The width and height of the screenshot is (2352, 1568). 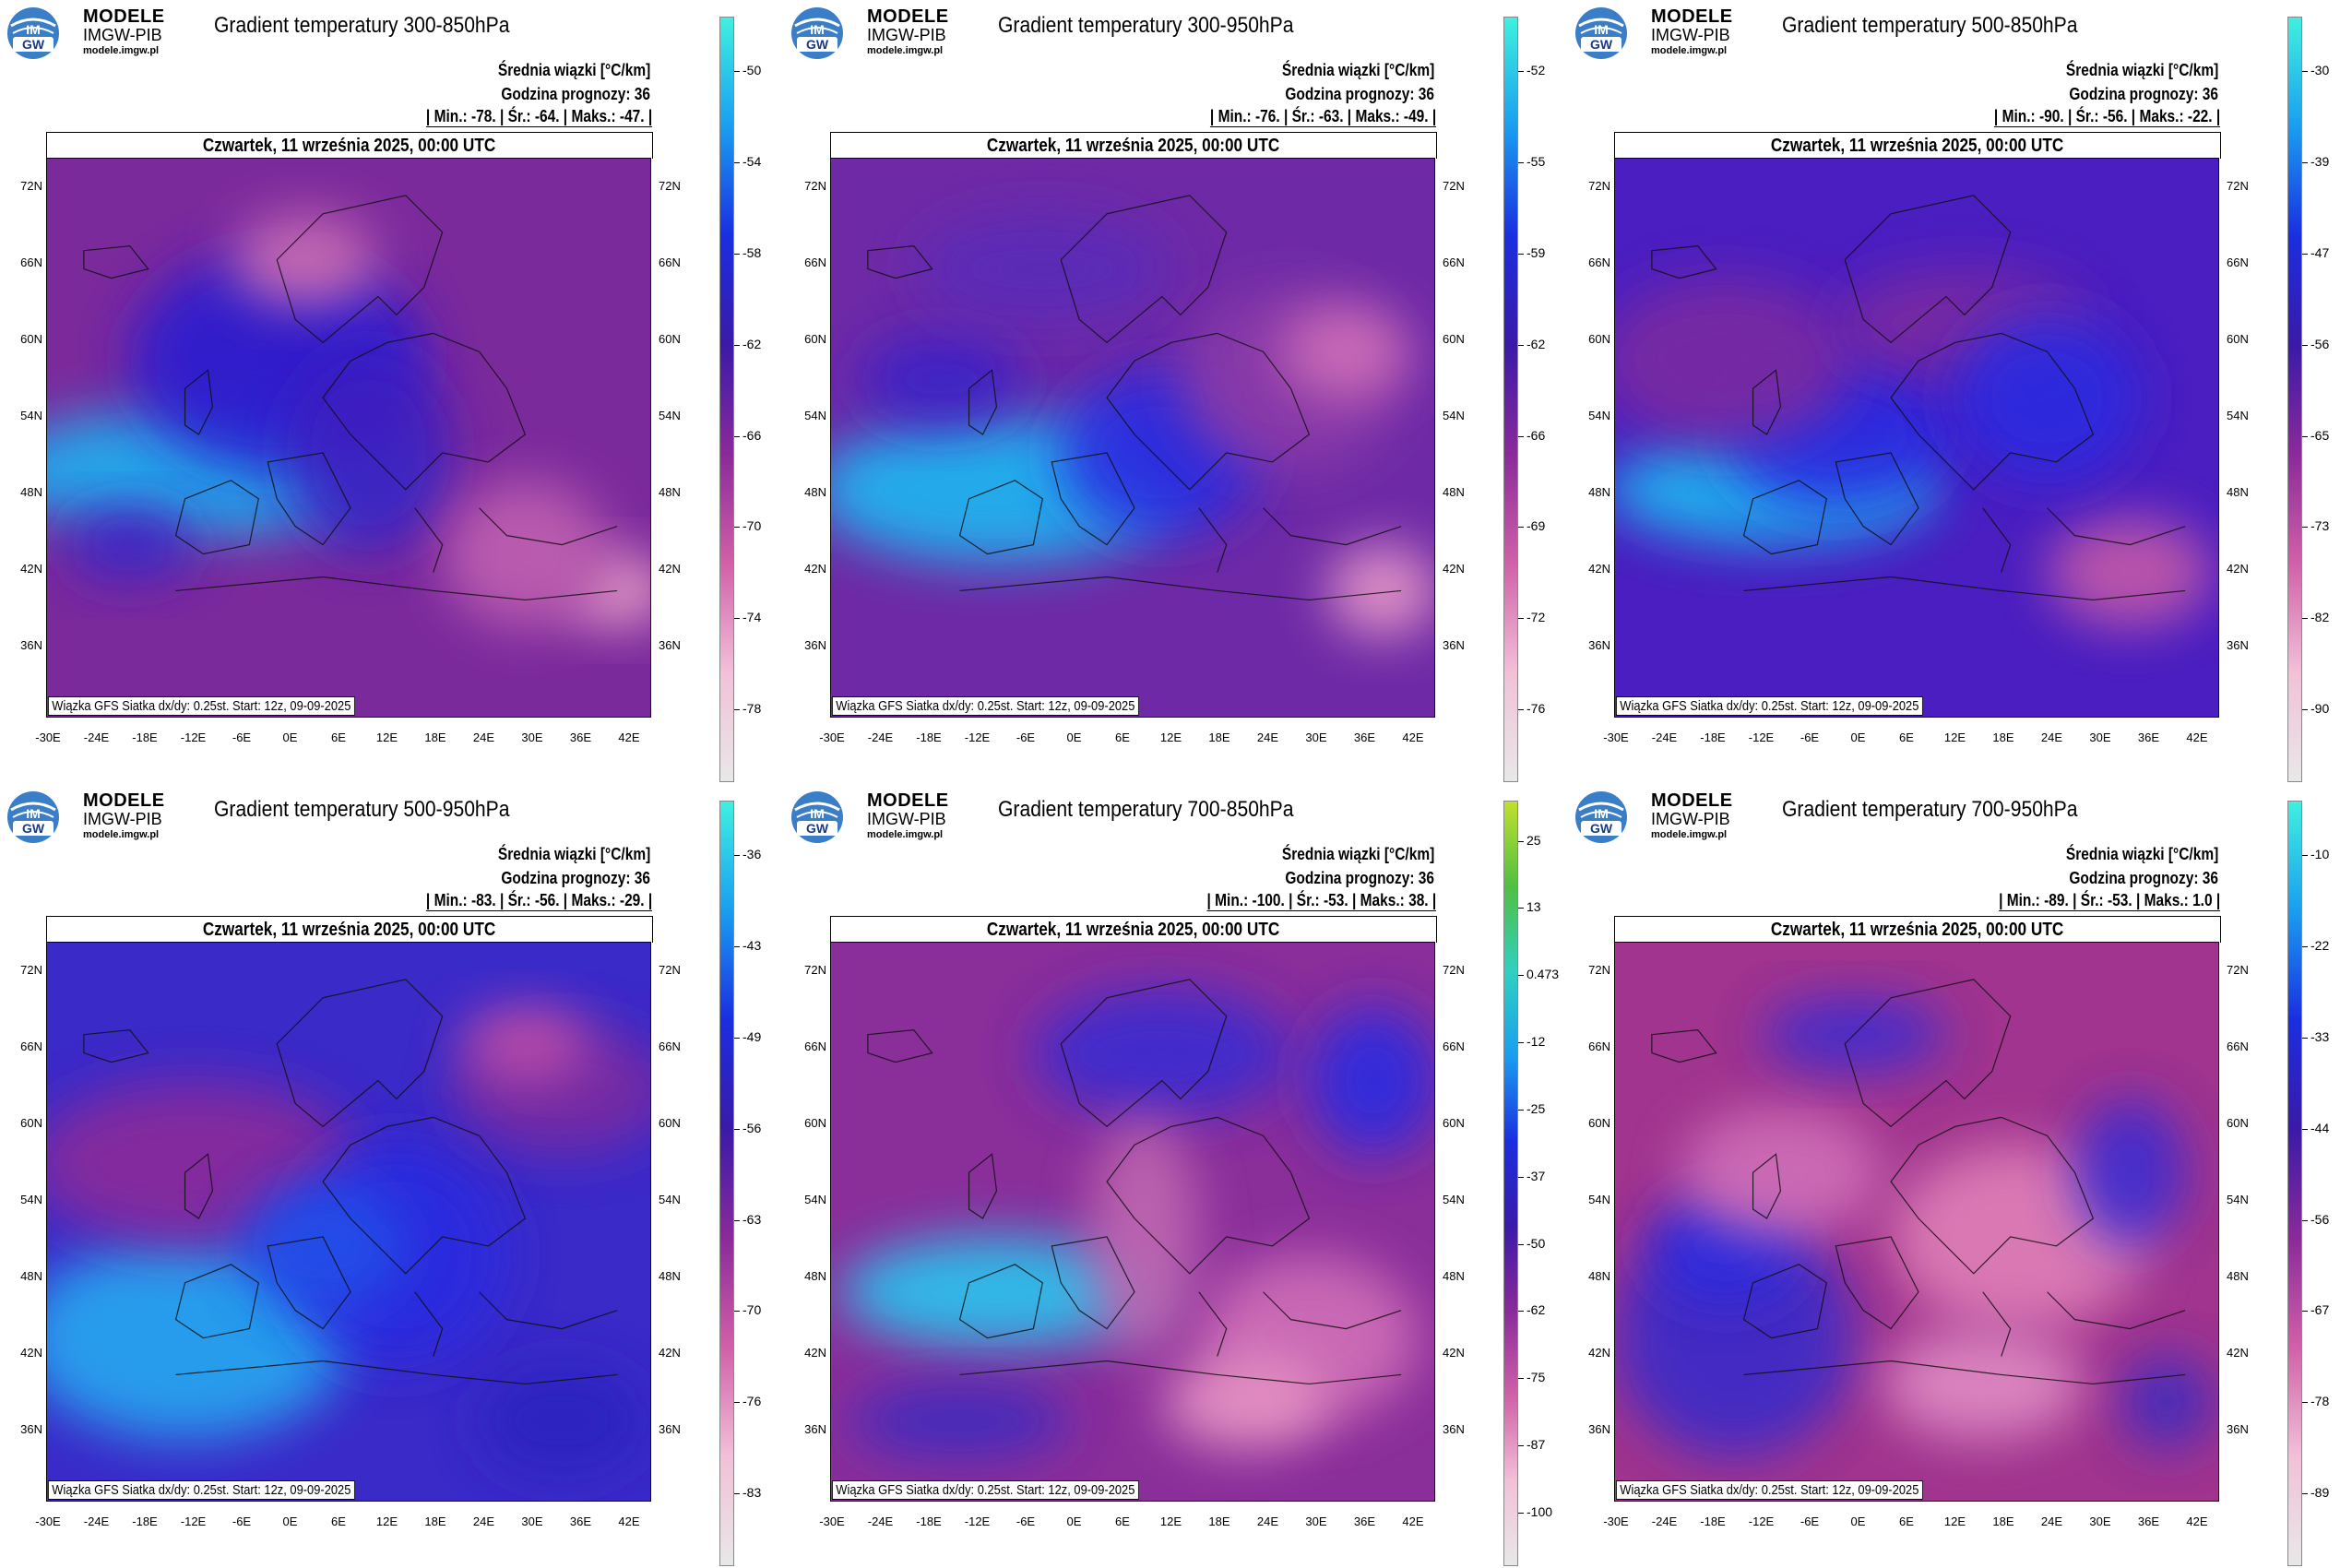 What do you see at coordinates (483, 1521) in the screenshot?
I see `lon-label: 24E` at bounding box center [483, 1521].